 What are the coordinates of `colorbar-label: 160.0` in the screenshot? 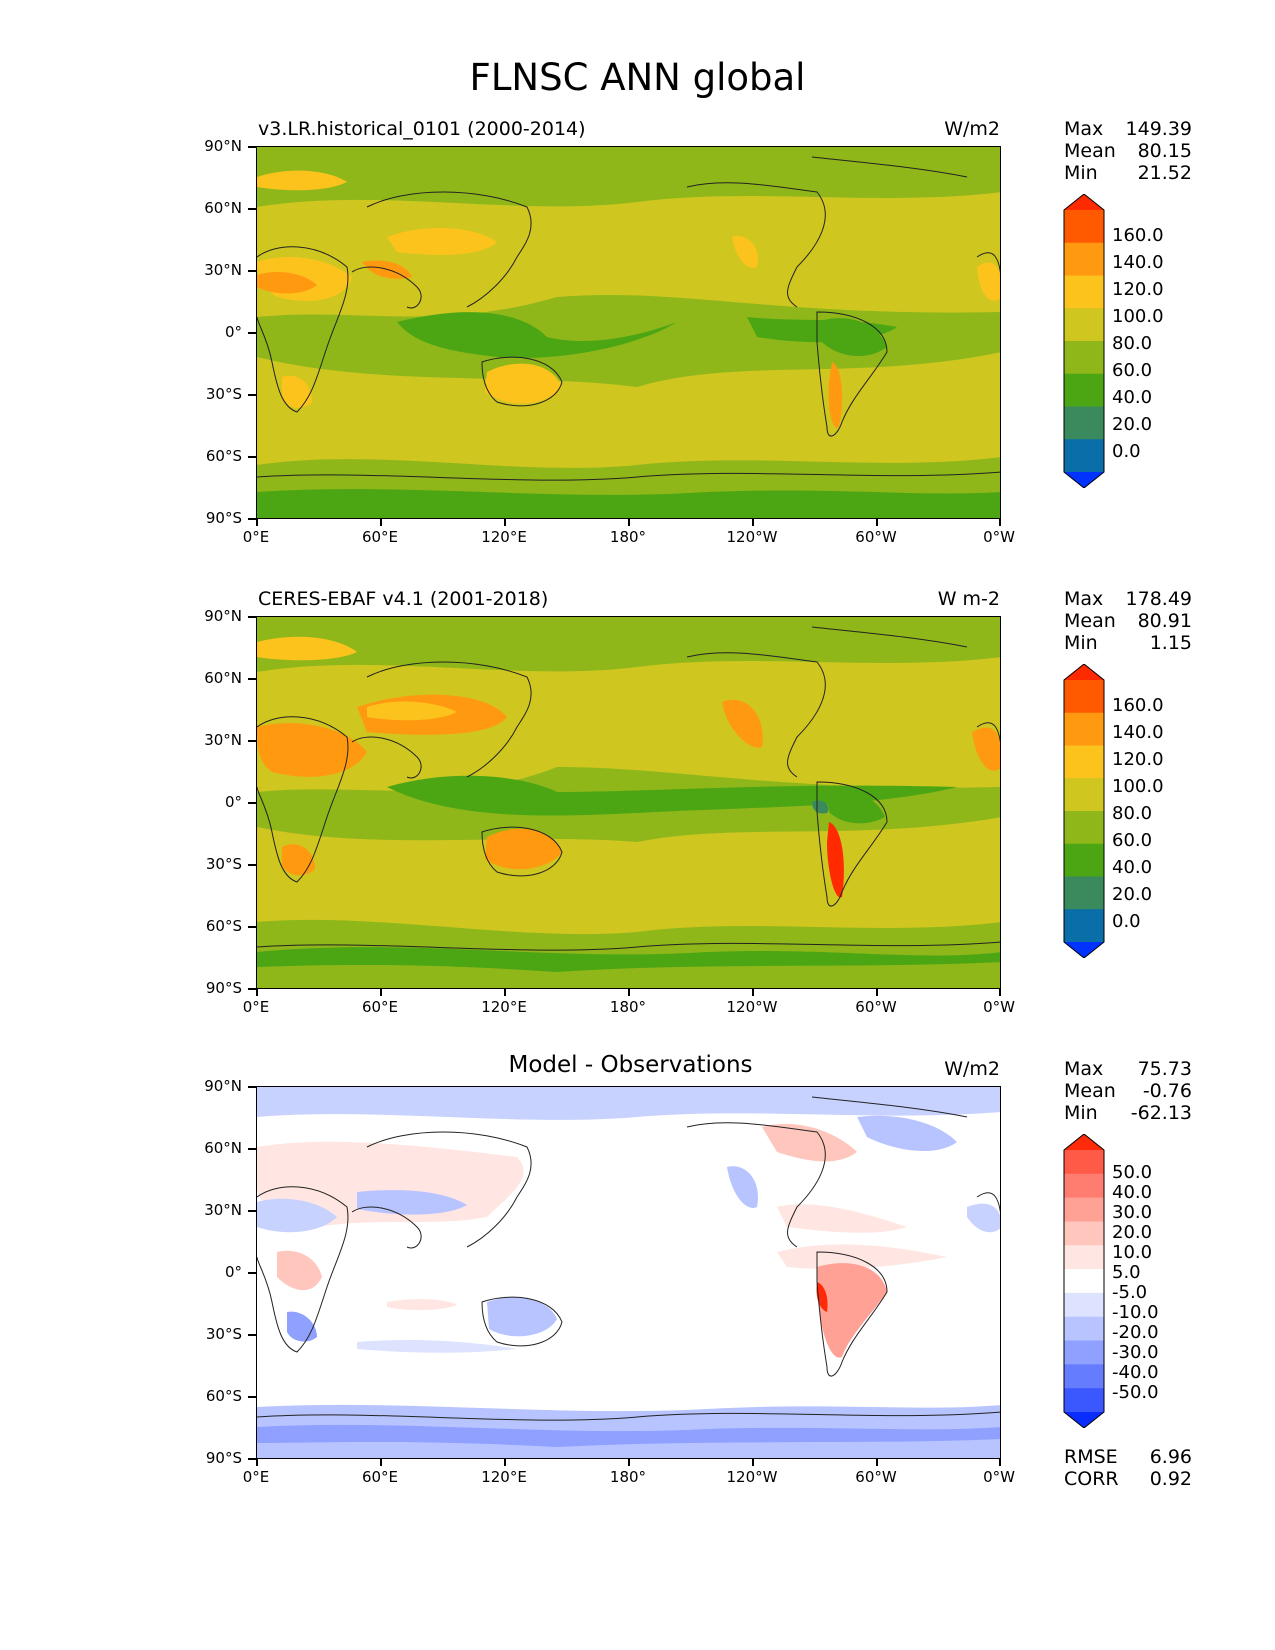 It's located at (1138, 235).